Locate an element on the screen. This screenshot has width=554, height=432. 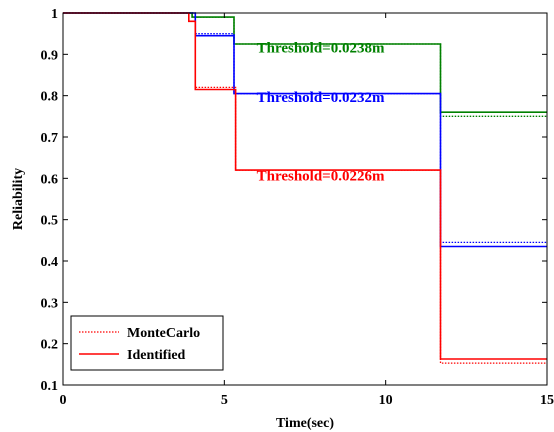
threshold-annotation: Threshold=0.0232m is located at coordinates (321, 98).